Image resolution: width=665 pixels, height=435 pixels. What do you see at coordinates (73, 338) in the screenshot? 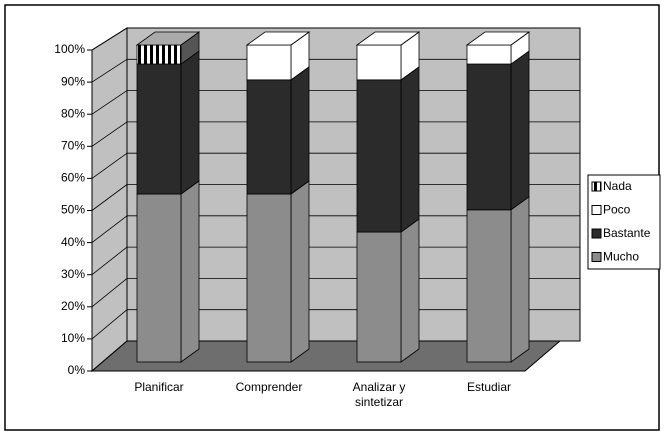
I see `y-tick-label: 10%` at bounding box center [73, 338].